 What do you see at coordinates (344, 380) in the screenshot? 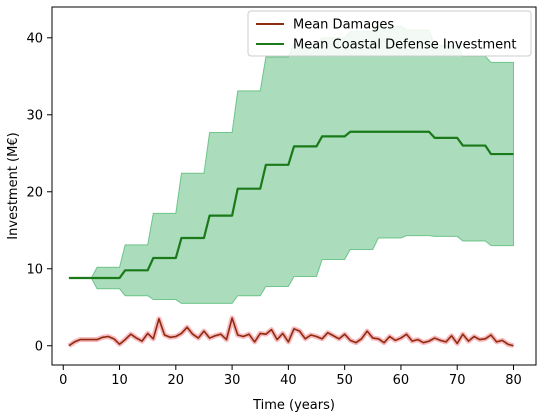
I see `x-tick-label: 50` at bounding box center [344, 380].